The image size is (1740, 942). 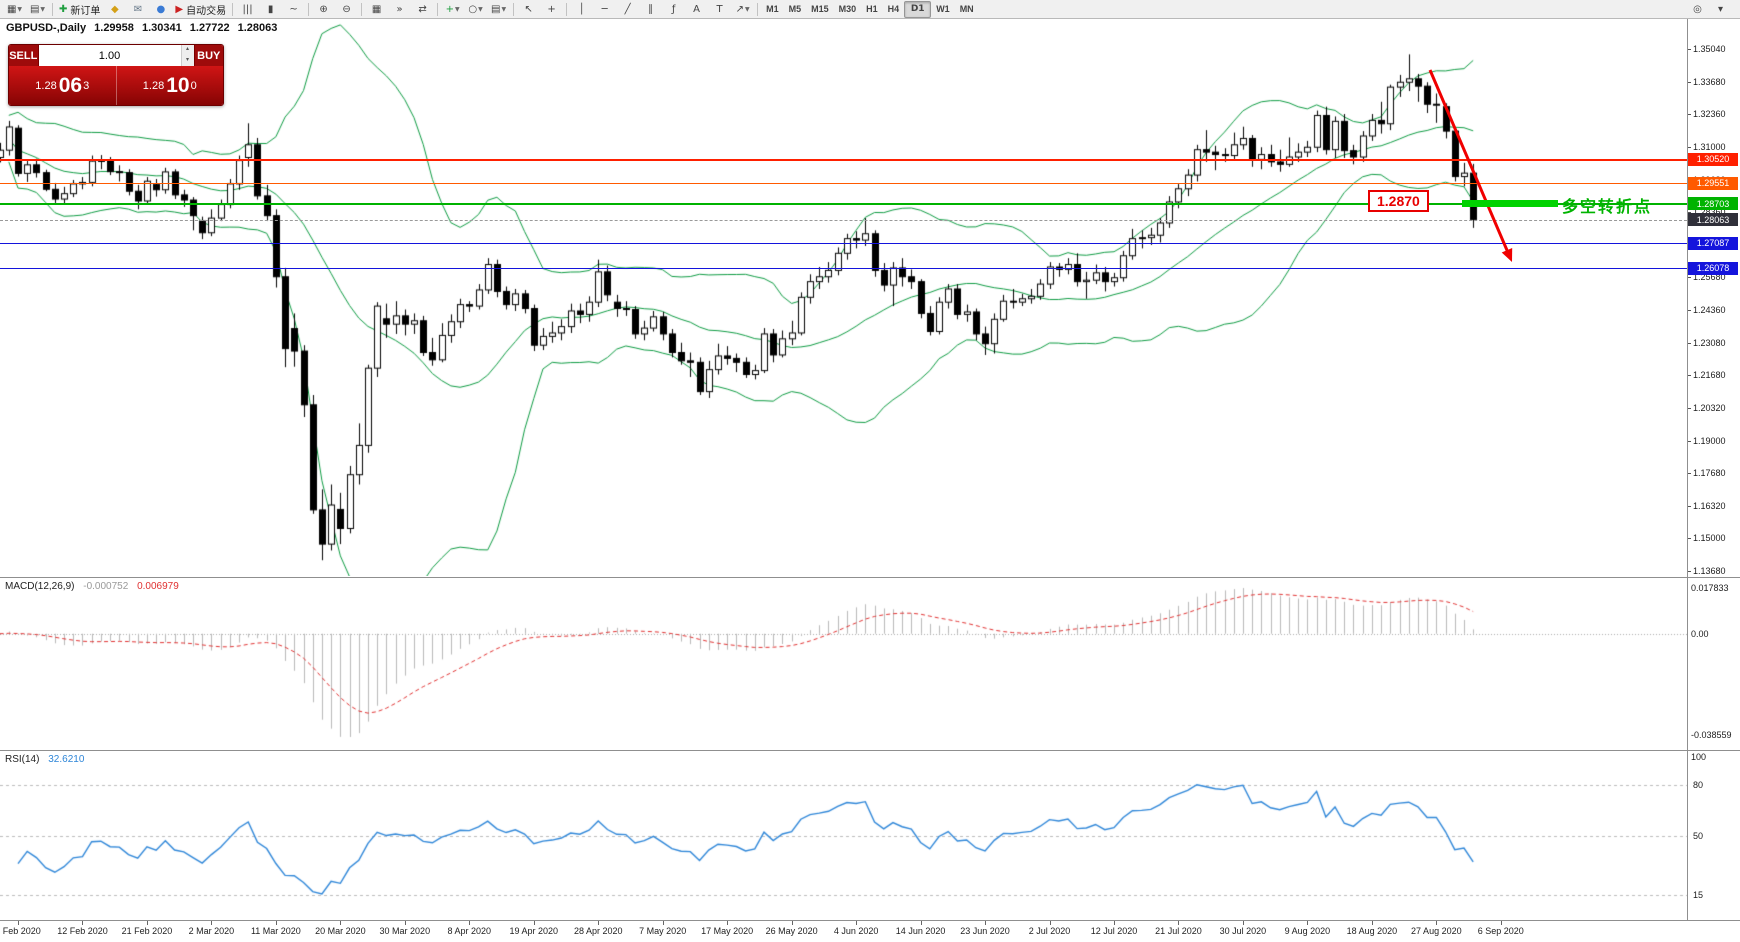 I want to click on text-button: A, so click(x=696, y=9).